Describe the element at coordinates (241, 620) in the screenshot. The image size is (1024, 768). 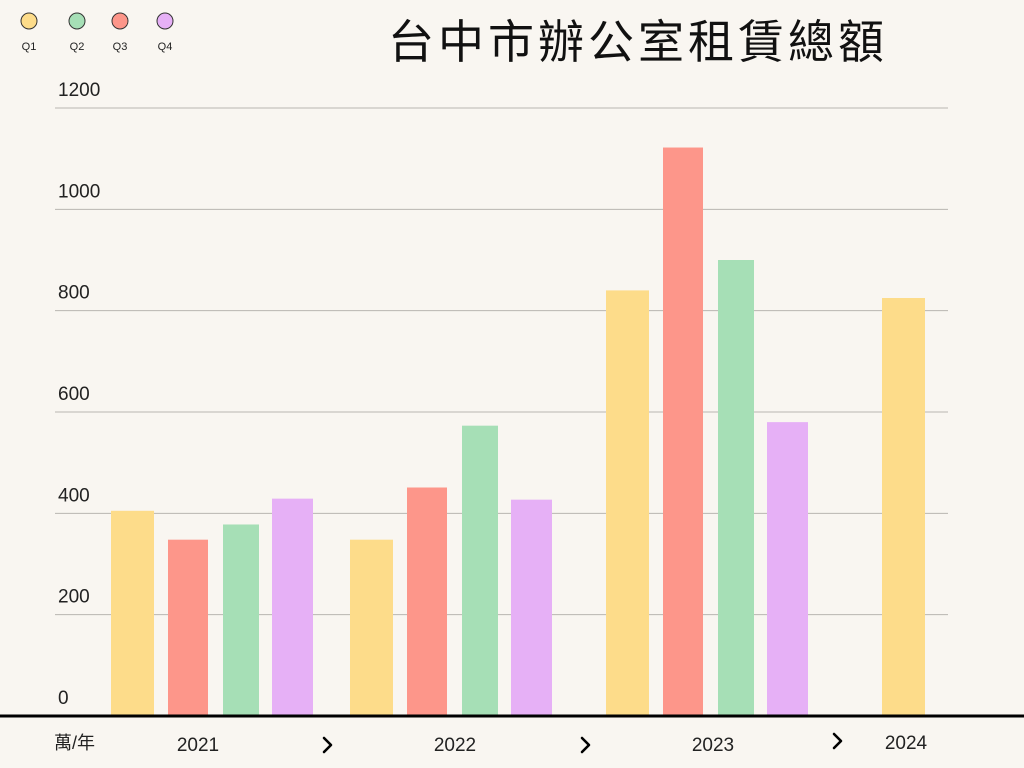
I see `bar-2021-q2` at that location.